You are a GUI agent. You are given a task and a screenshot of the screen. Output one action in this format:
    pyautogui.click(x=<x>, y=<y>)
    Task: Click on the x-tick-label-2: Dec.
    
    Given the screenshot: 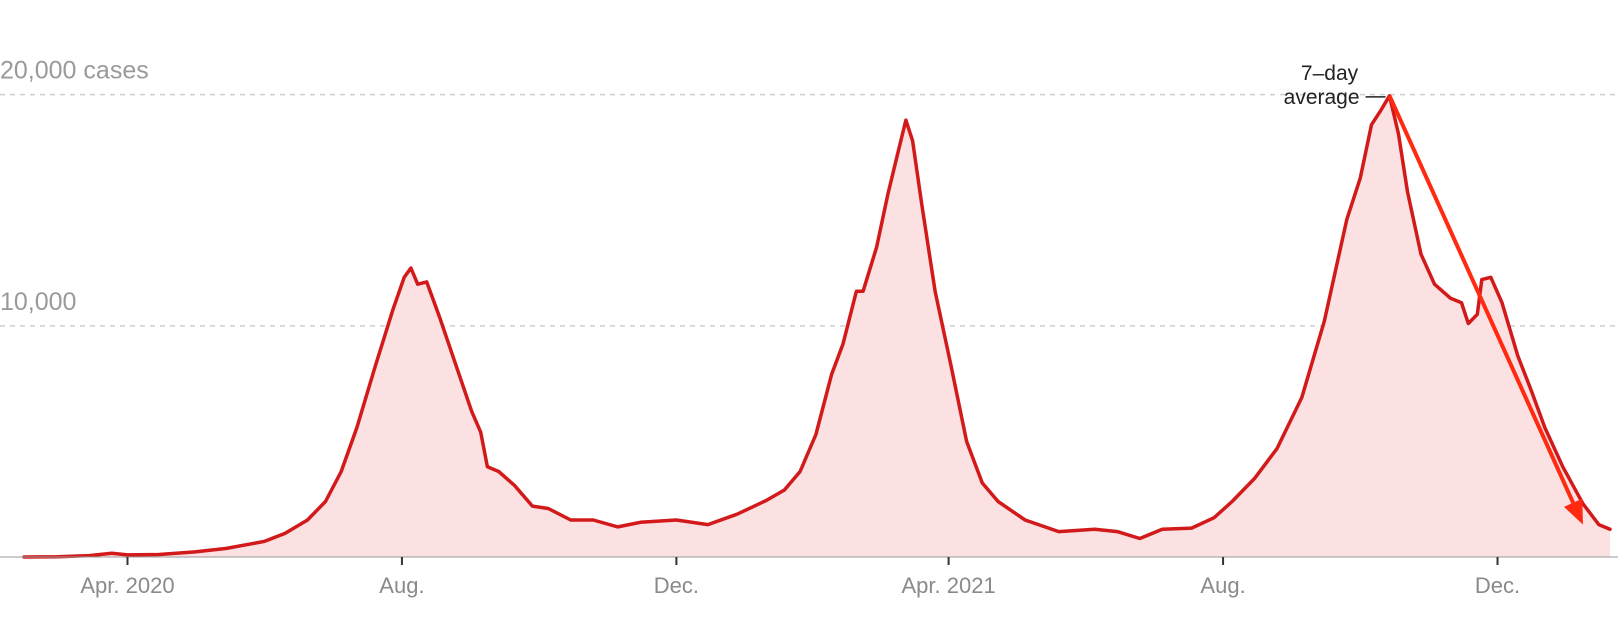 What is the action you would take?
    pyautogui.click(x=676, y=585)
    